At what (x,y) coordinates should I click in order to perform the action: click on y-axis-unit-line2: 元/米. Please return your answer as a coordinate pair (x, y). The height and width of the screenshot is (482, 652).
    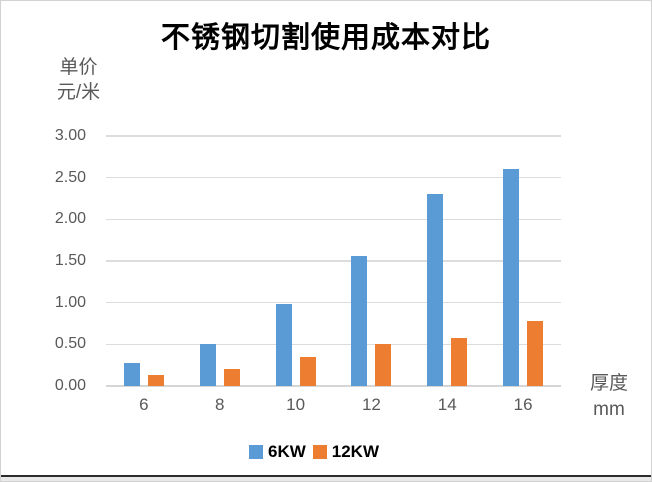
    Looking at the image, I should click on (78, 92).